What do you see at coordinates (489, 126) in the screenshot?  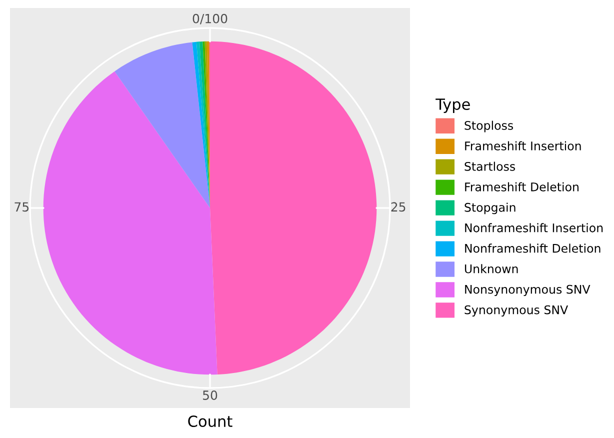 I see `legend-label: Stoploss` at bounding box center [489, 126].